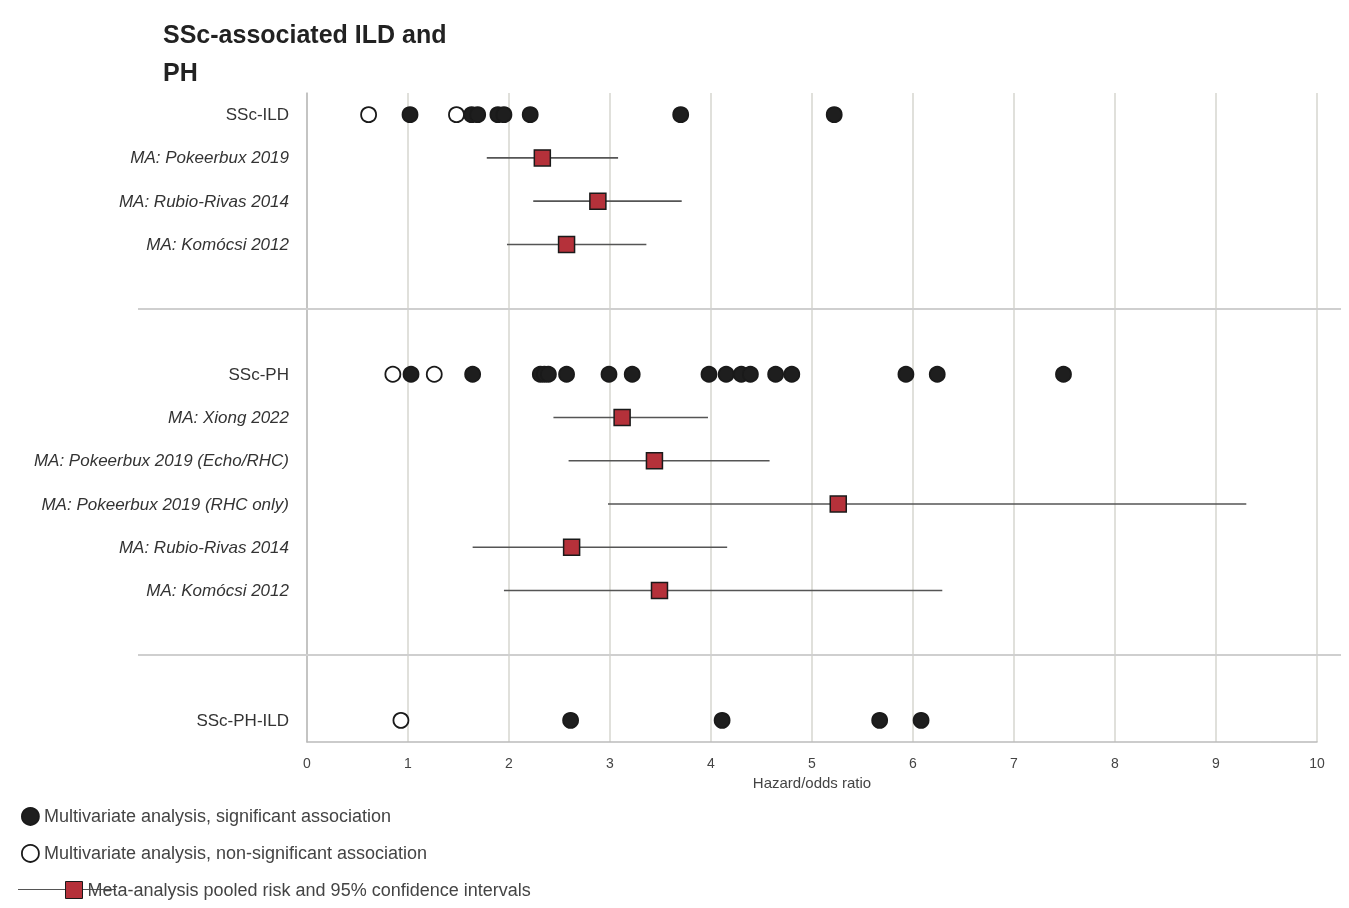  Describe the element at coordinates (610, 763) in the screenshot. I see `x-tick-label: 3` at that location.